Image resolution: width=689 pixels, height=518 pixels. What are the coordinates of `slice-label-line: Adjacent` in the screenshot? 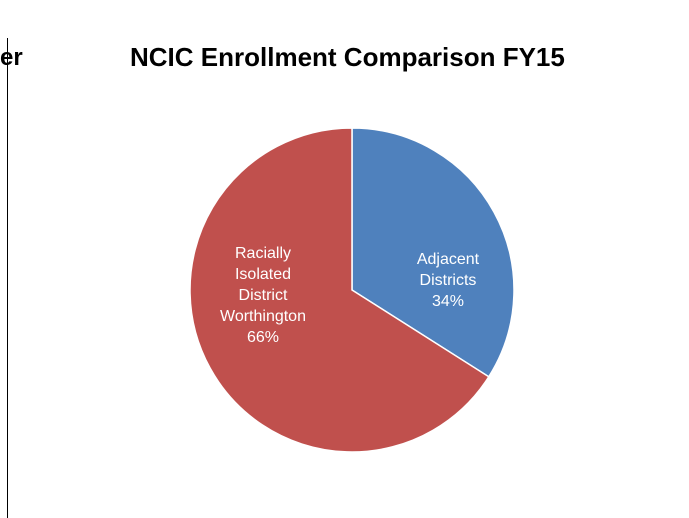 It's located at (448, 259).